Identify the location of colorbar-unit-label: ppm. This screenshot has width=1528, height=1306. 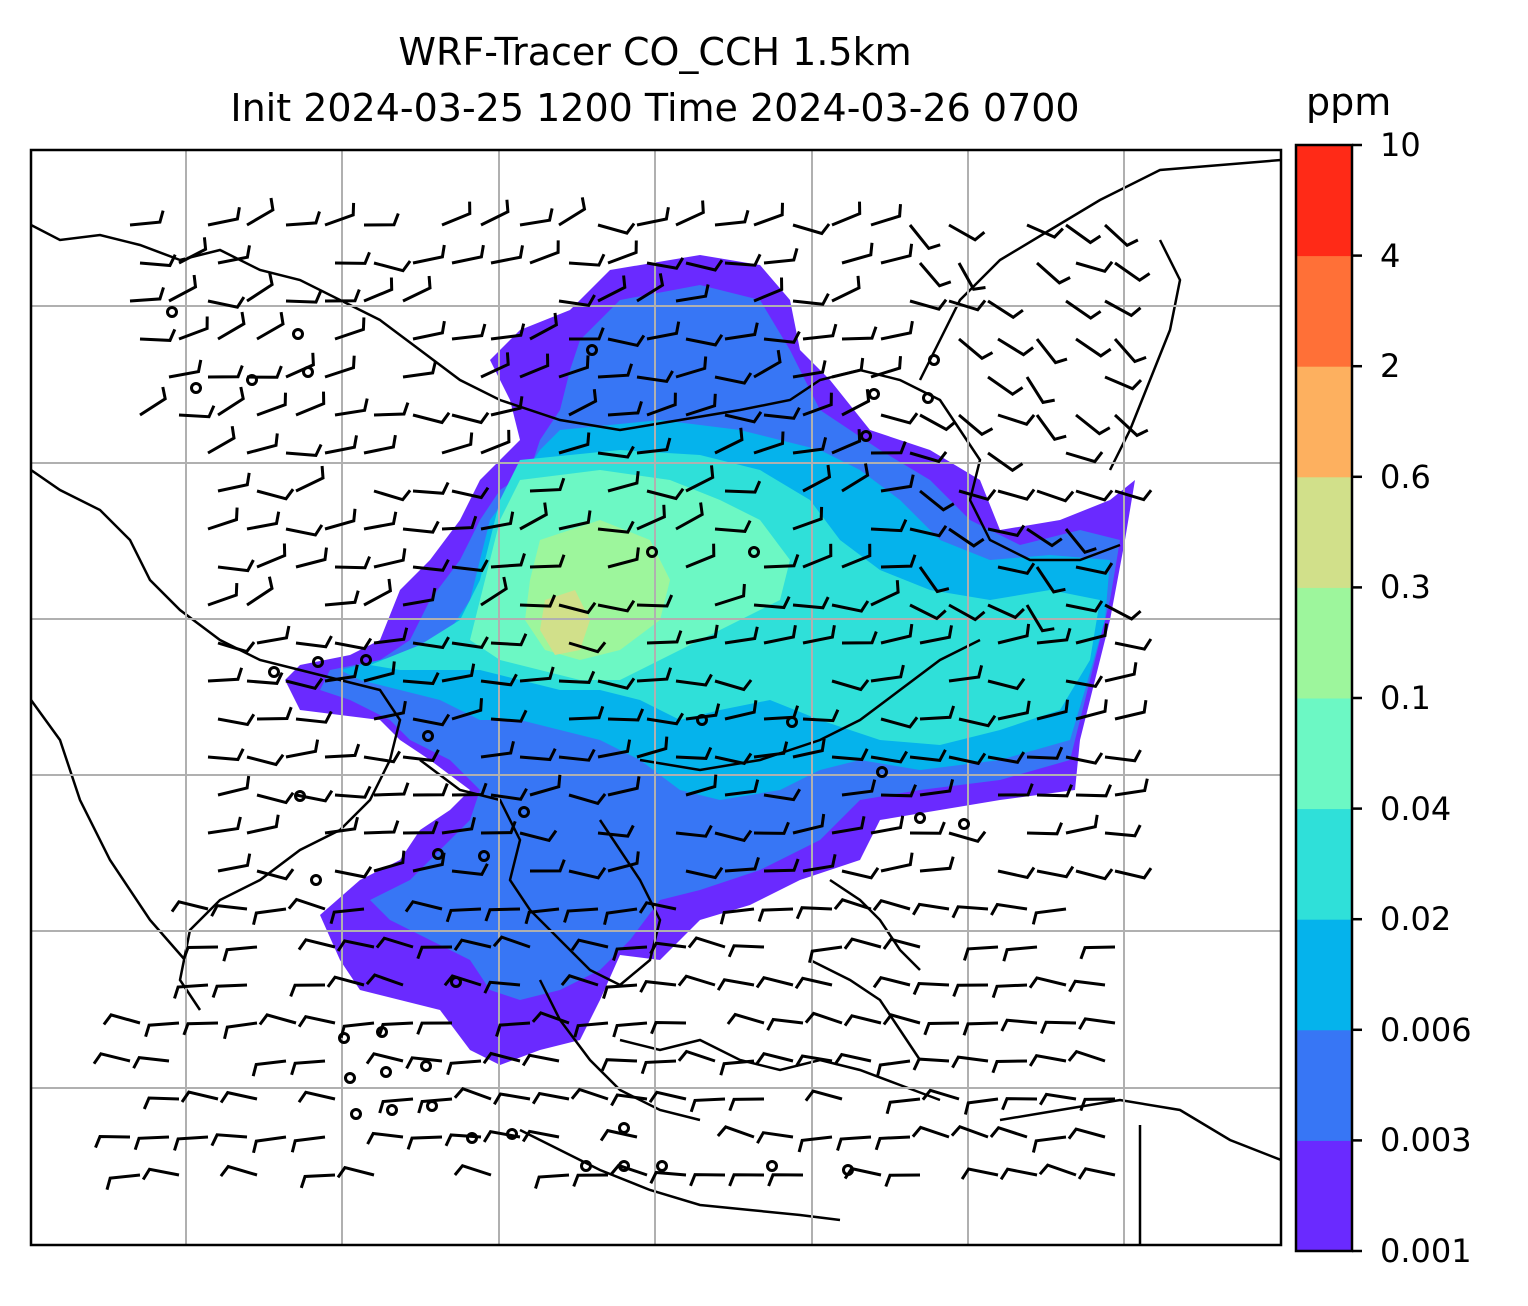
(1349, 102).